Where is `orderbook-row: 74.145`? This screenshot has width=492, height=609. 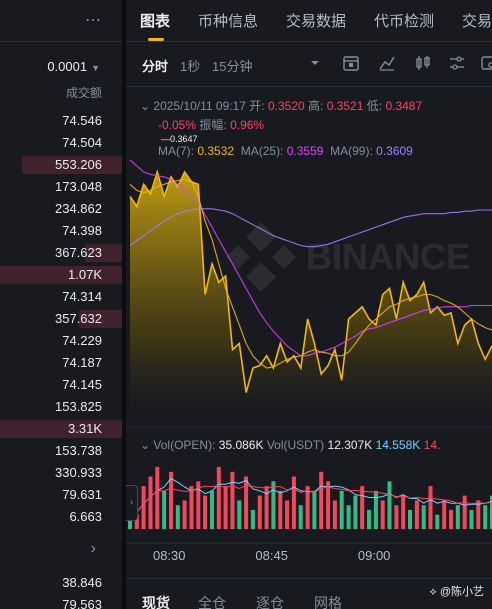 orderbook-row: 74.145 is located at coordinates (61, 385).